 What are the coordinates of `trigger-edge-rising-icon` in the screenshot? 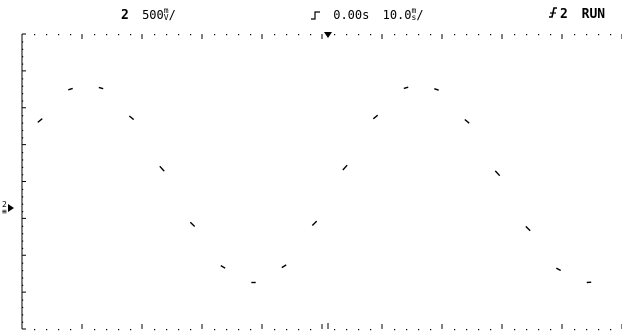 It's located at (315, 17).